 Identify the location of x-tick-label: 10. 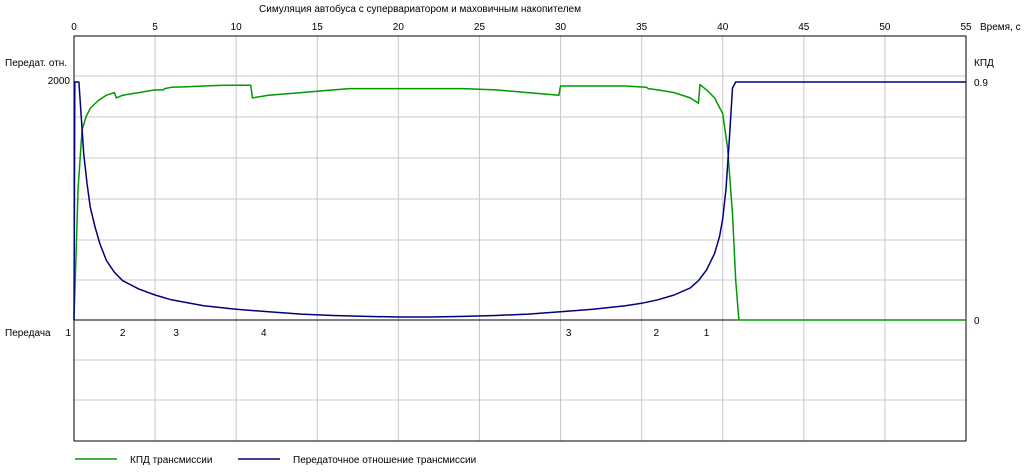
(237, 27).